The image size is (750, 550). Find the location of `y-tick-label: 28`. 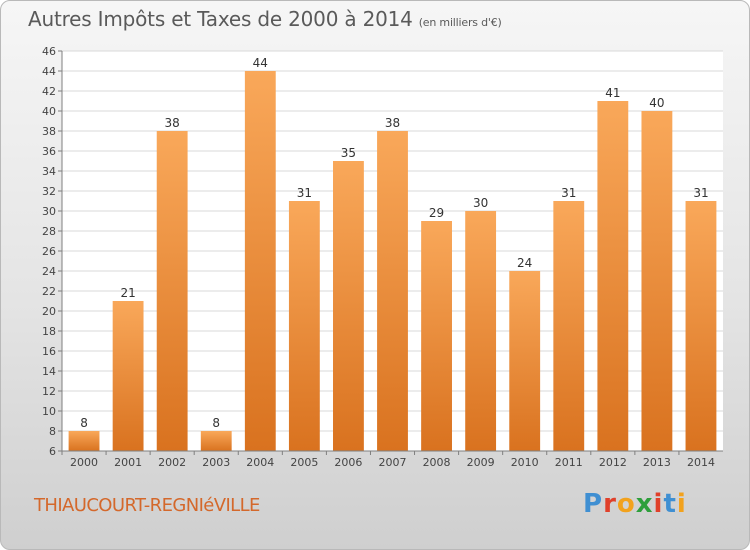

y-tick-label: 28 is located at coordinates (49, 231).